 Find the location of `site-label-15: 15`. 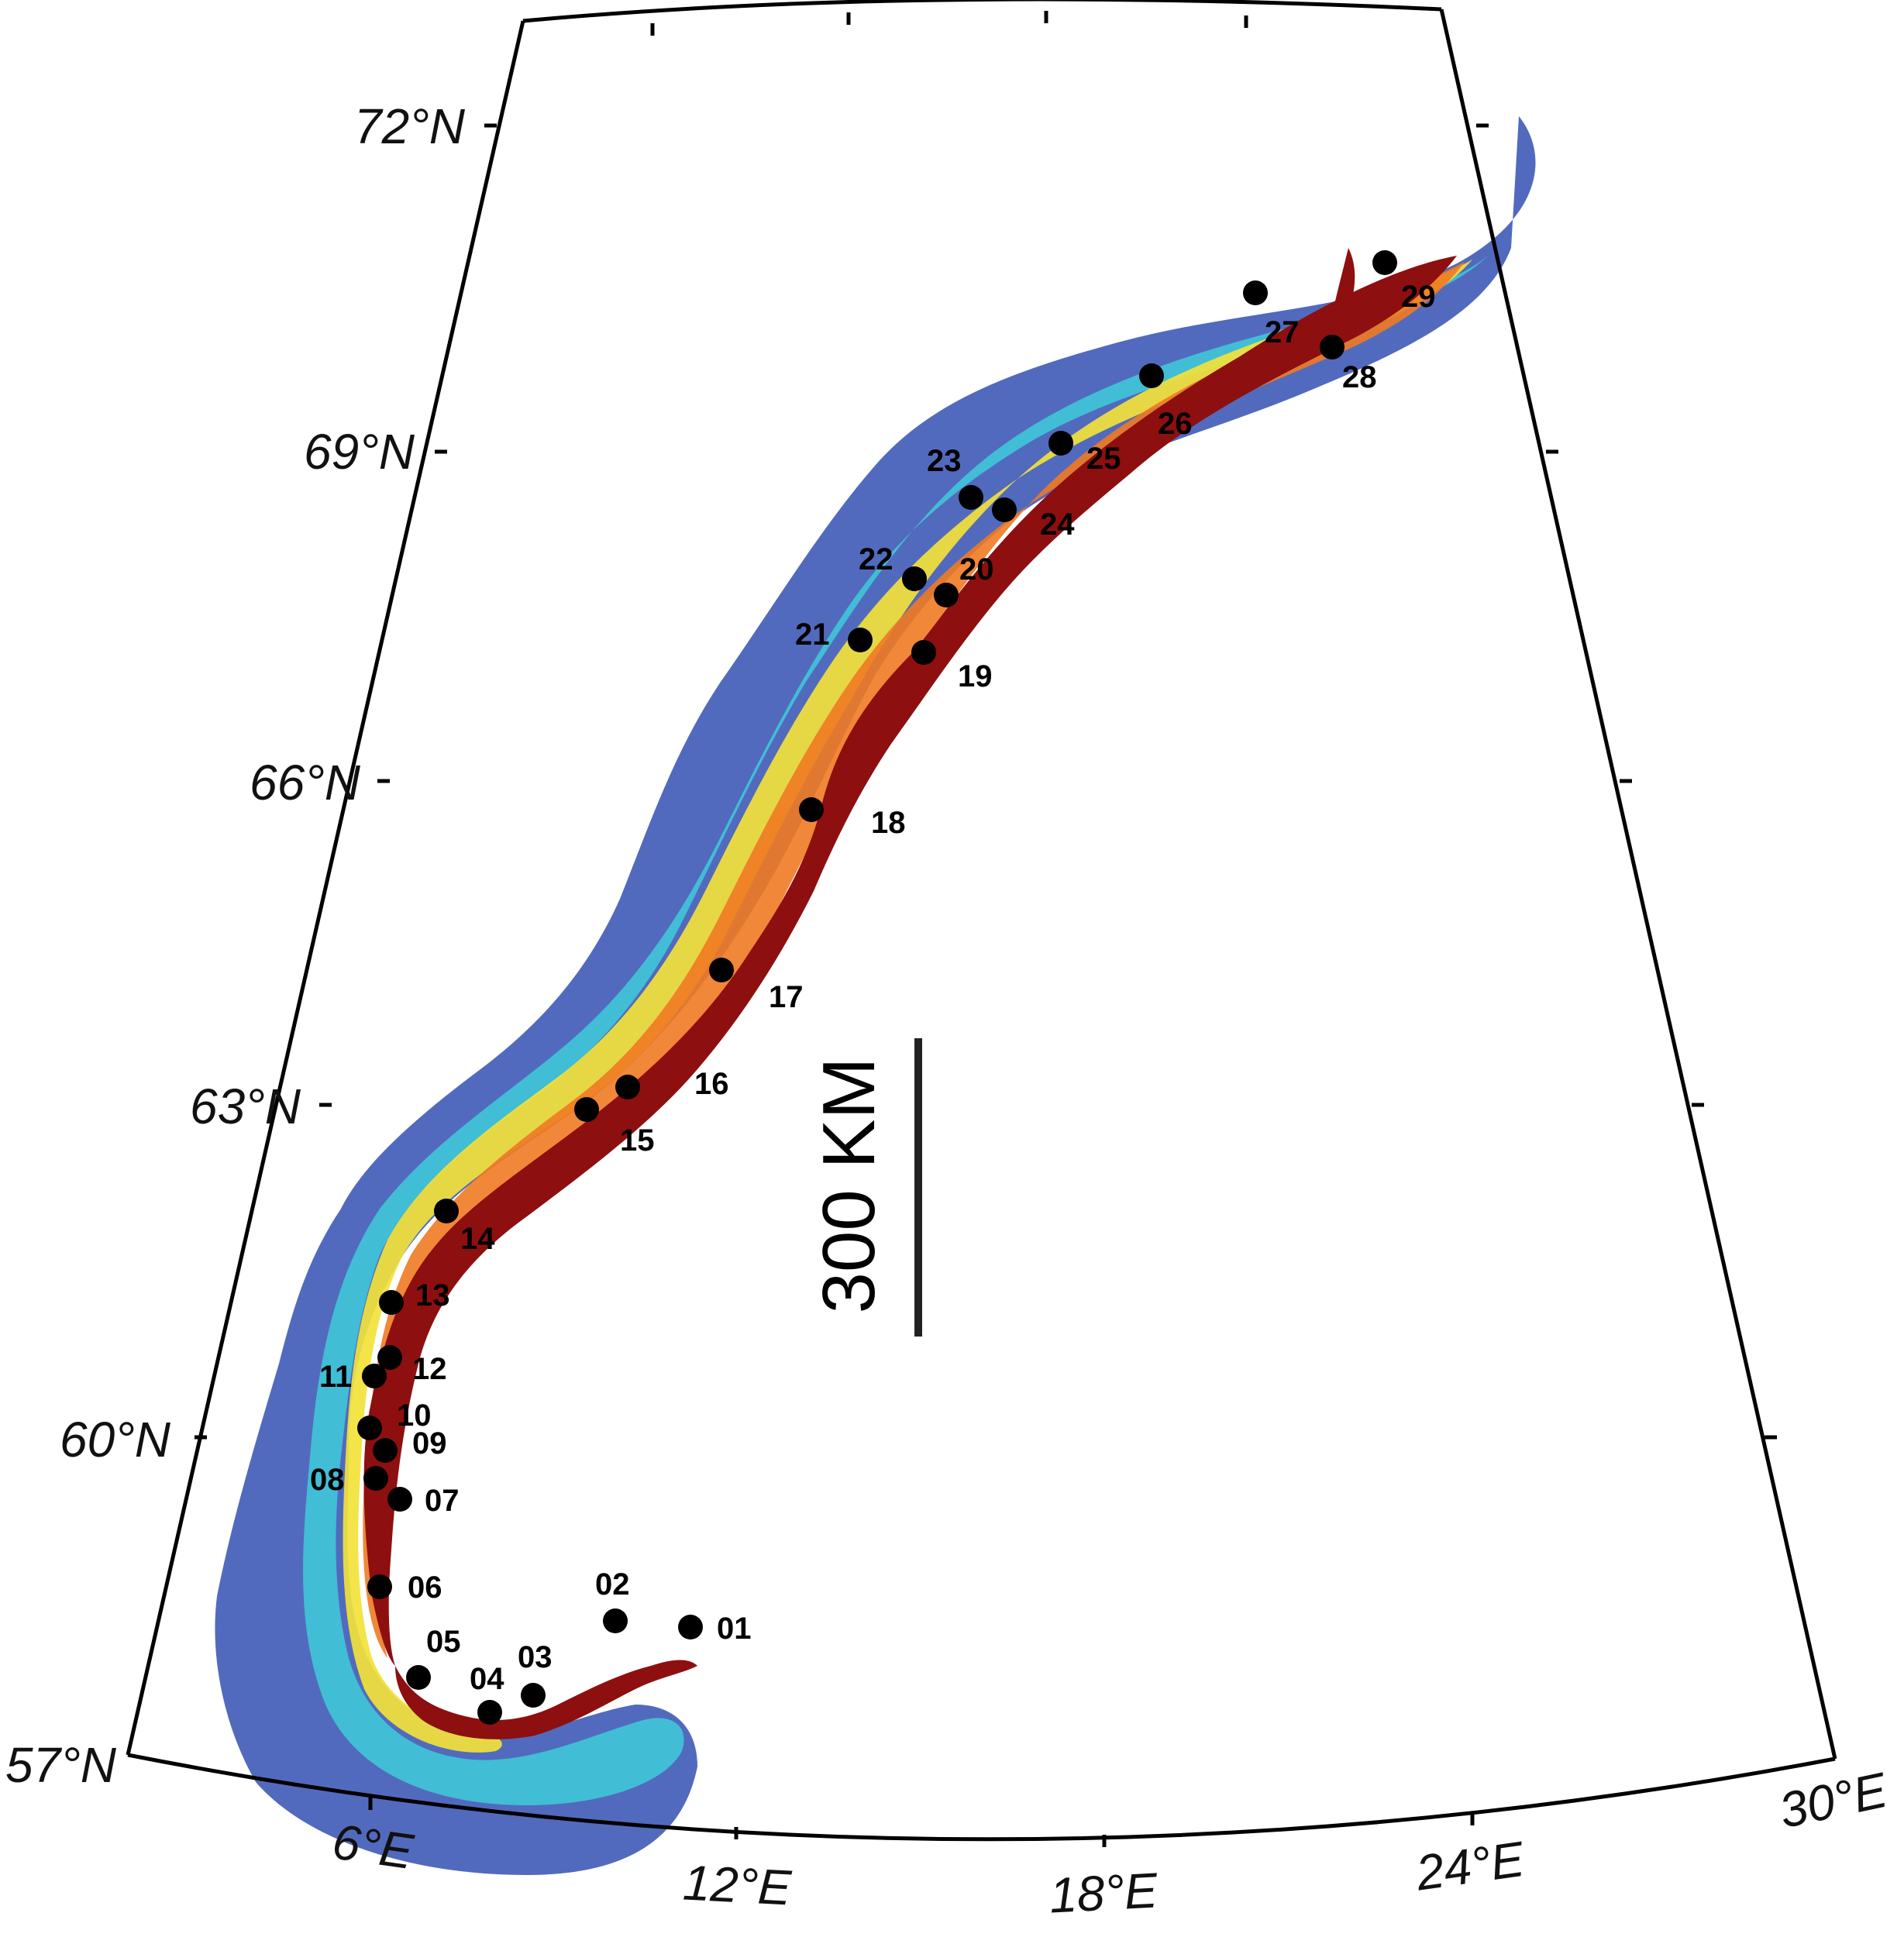

site-label-15: 15 is located at coordinates (637, 1141).